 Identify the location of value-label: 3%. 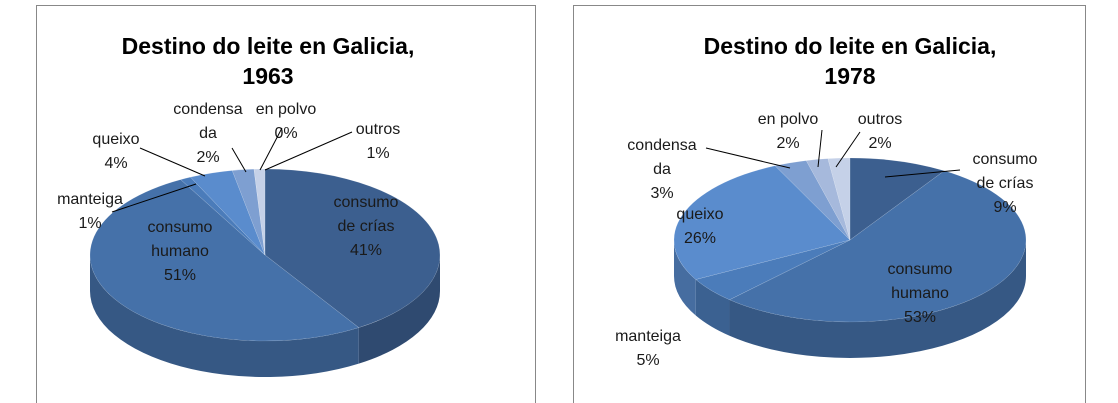
(661, 193).